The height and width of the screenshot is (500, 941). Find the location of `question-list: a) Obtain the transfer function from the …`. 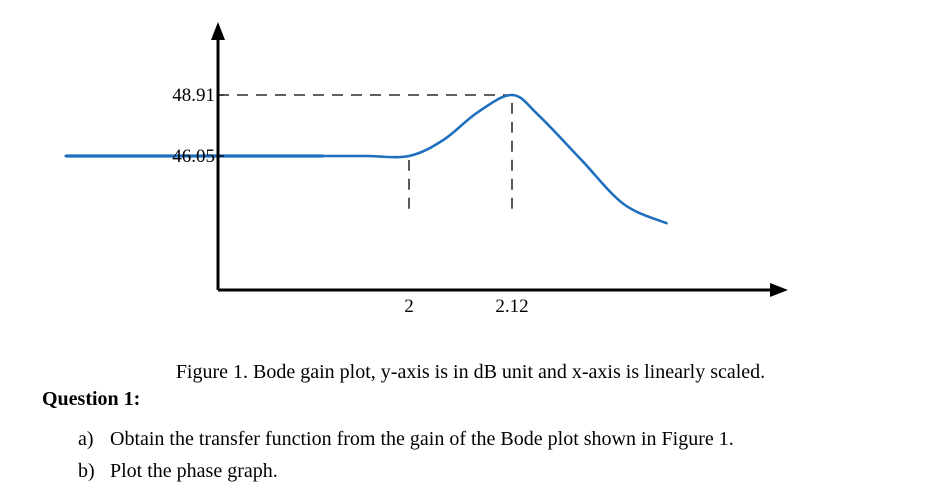

question-list: a) Obtain the transfer function from the … is located at coordinates (406, 457).